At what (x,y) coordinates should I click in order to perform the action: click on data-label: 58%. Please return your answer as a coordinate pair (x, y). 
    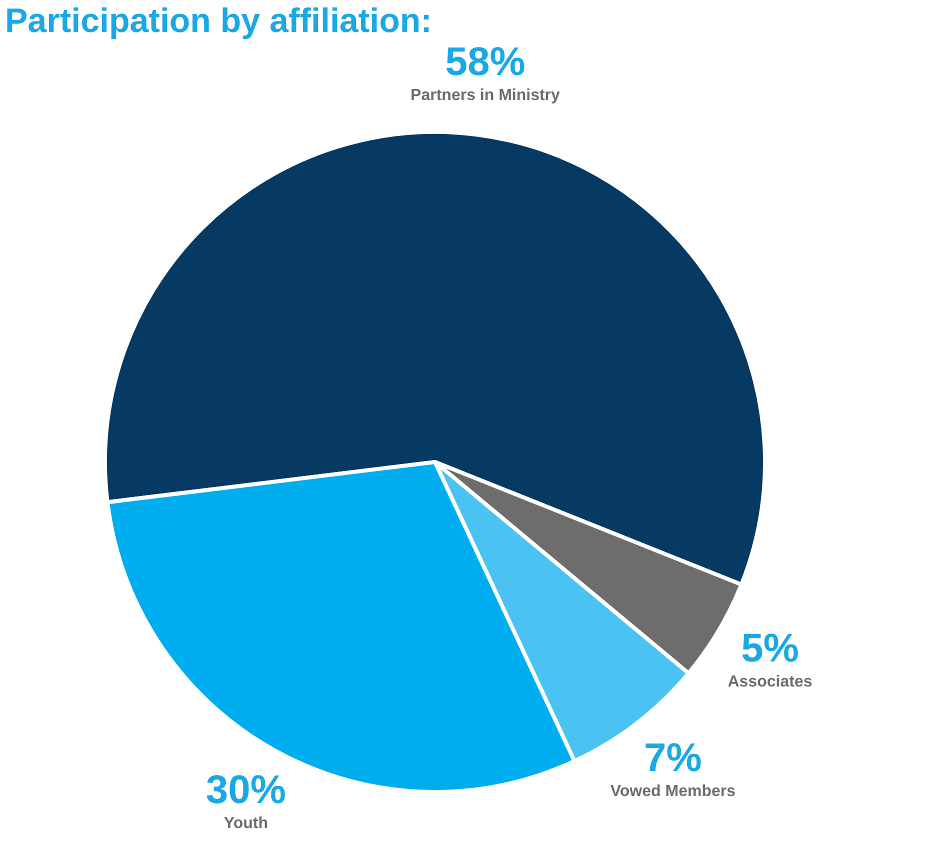
    Looking at the image, I should click on (485, 62).